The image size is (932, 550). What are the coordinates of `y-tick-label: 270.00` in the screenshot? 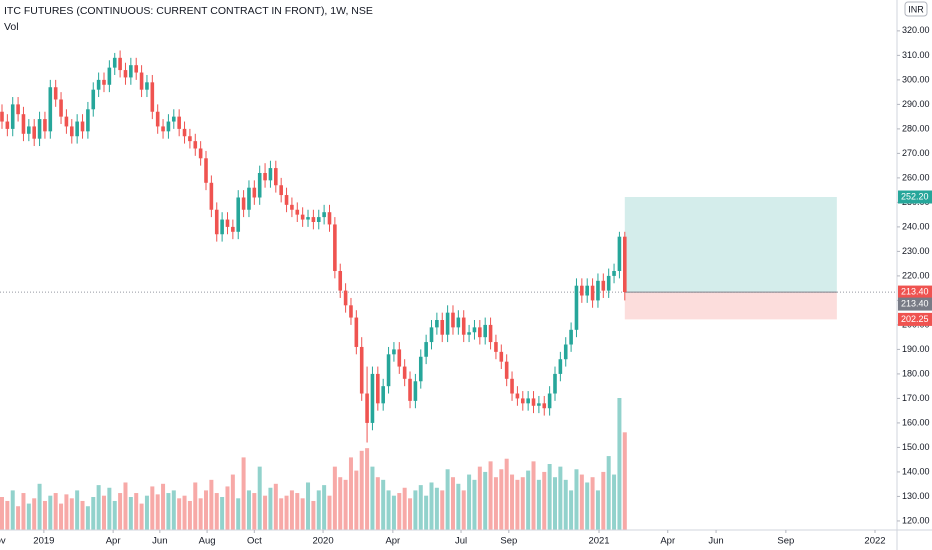 It's located at (916, 153).